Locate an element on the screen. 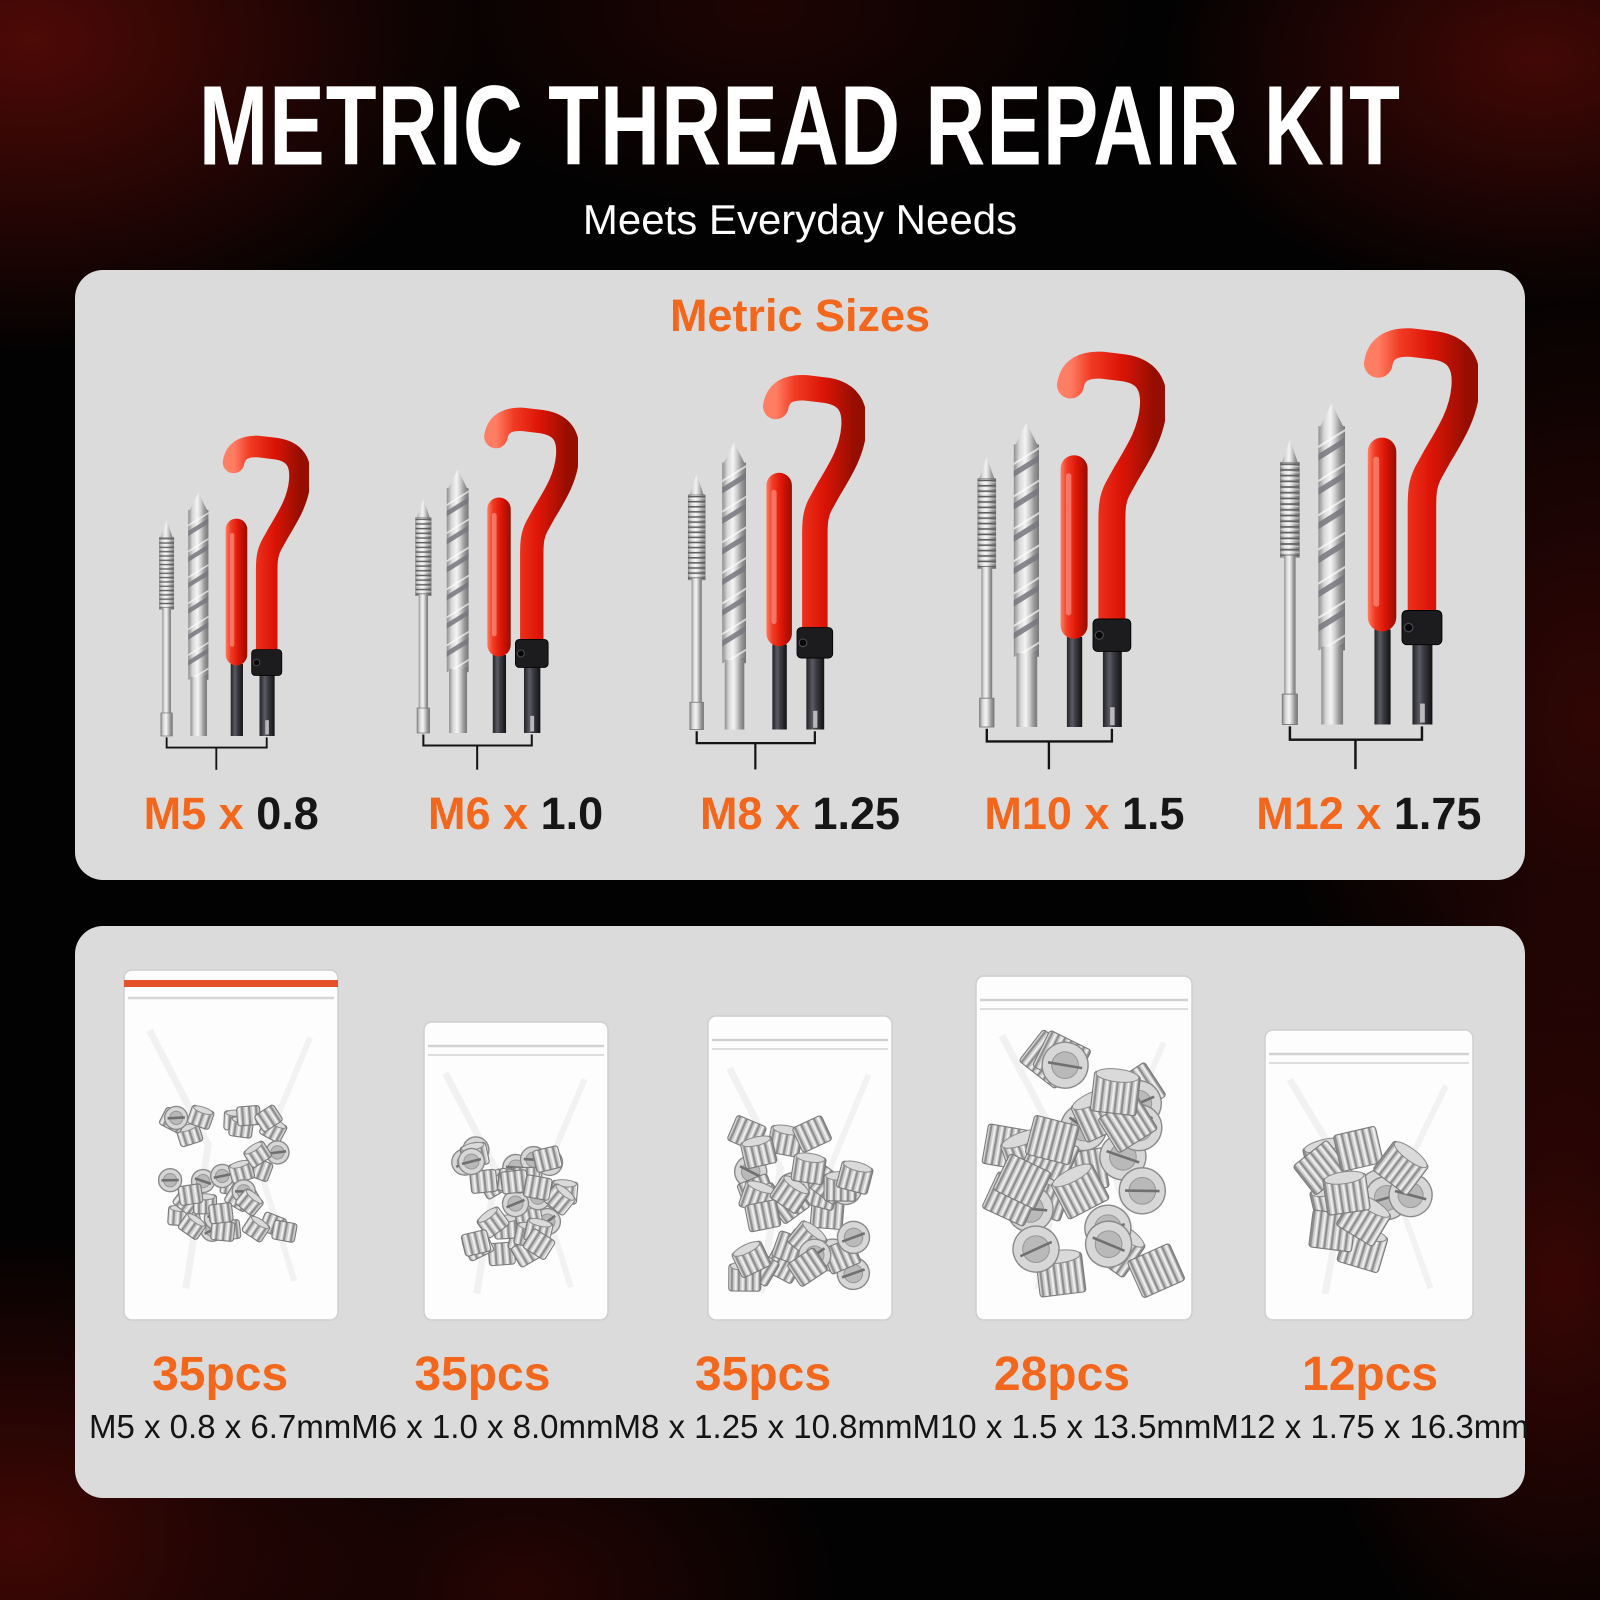 The image size is (1600, 1600). size-label-pitch: 1.5 is located at coordinates (1153, 813).